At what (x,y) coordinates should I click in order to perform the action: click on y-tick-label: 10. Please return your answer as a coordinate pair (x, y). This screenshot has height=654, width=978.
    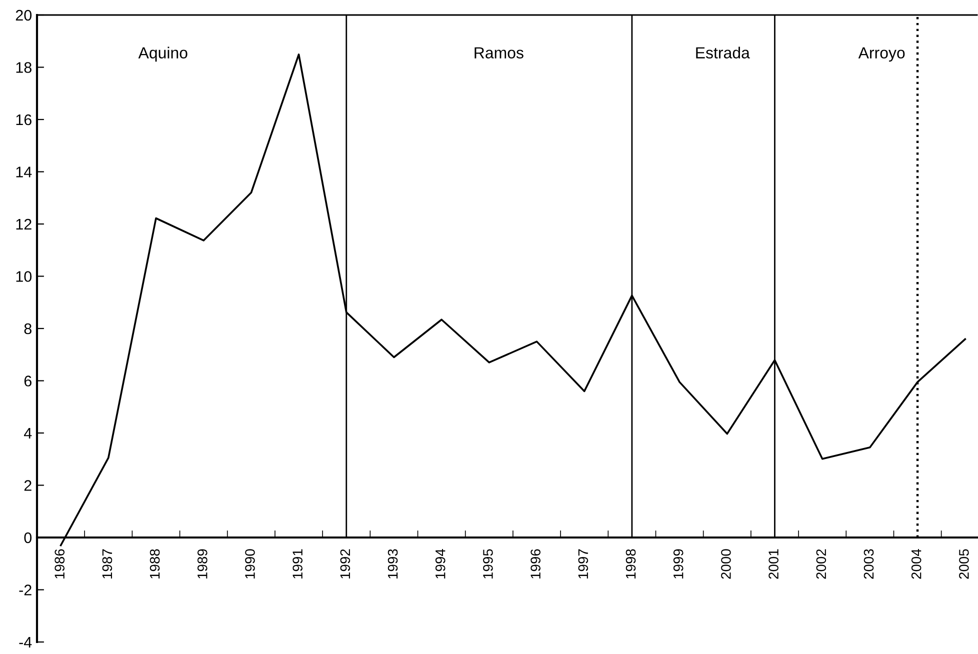
    Looking at the image, I should click on (24, 276).